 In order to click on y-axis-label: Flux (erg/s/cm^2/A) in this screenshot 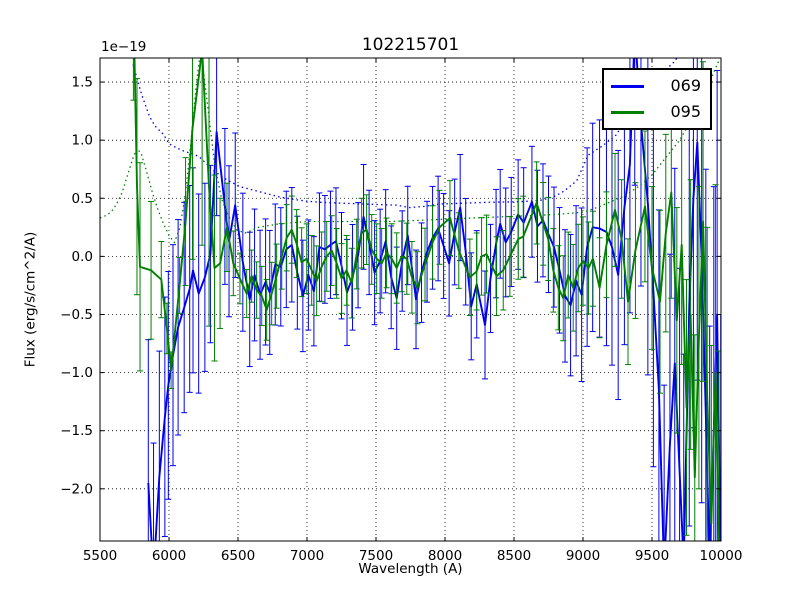, I will do `click(30, 299)`.